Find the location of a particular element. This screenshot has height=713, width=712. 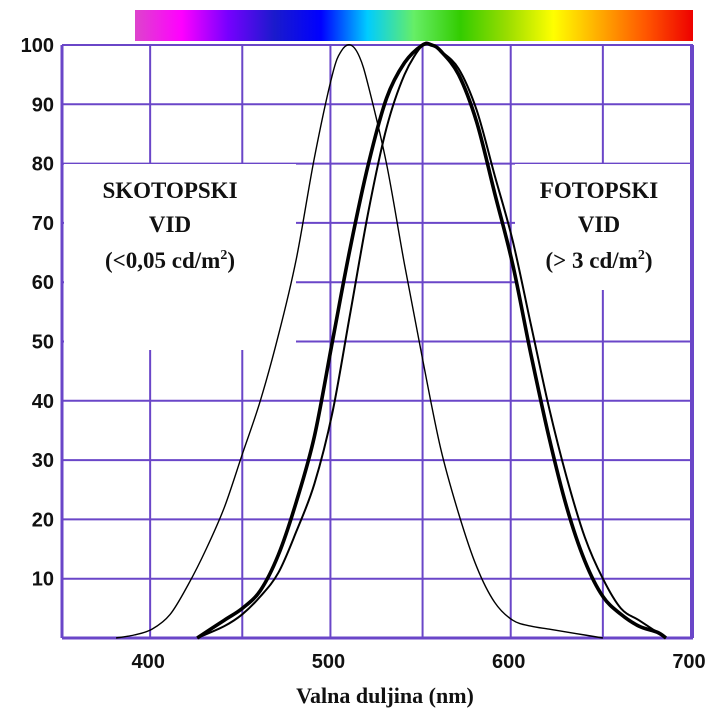

scotopic-luminance-text: (<0,05 cd/m is located at coordinates (162, 260).